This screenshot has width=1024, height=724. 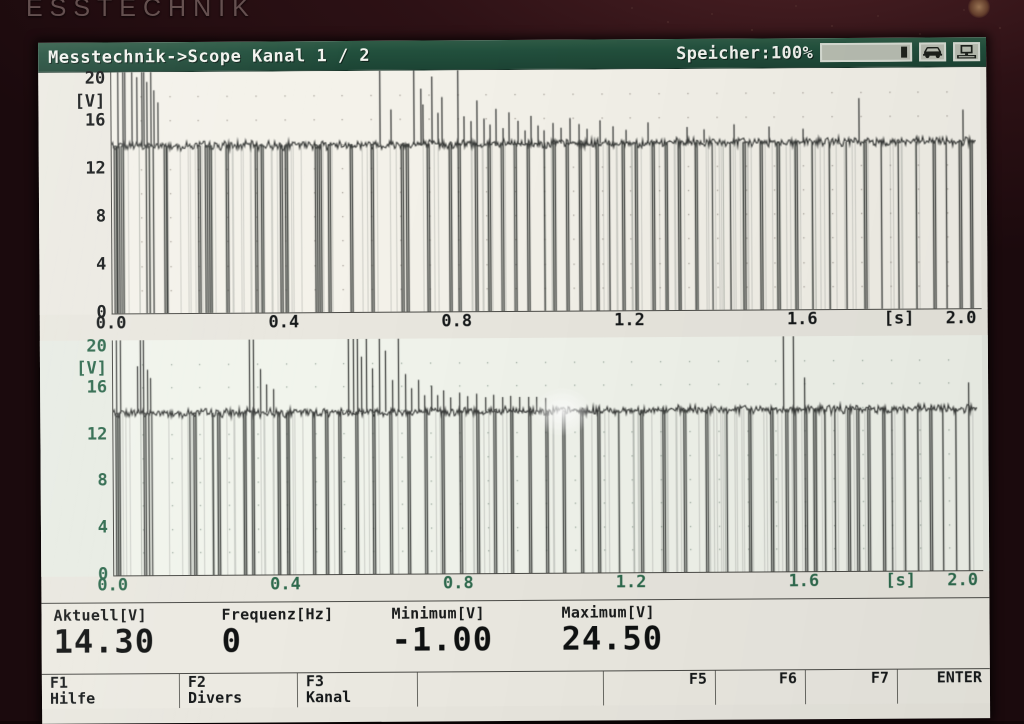 I want to click on measurement-cell: Minimum[V]-1.00, so click(x=464, y=629).